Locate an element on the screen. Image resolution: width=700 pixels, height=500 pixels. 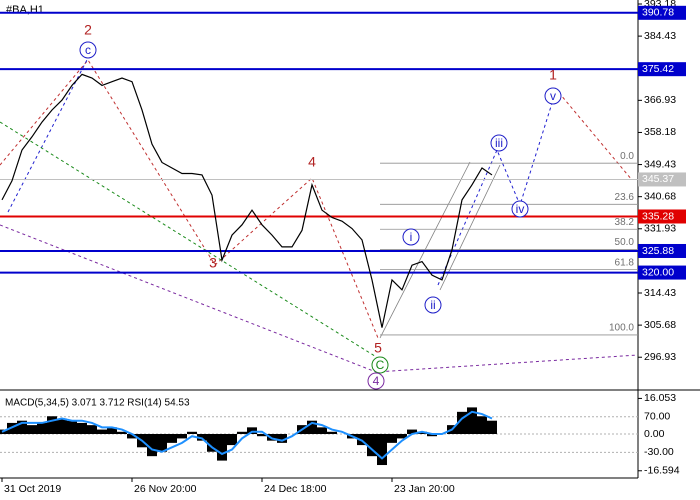
wave-blue-projection is located at coordinates (495, 192).